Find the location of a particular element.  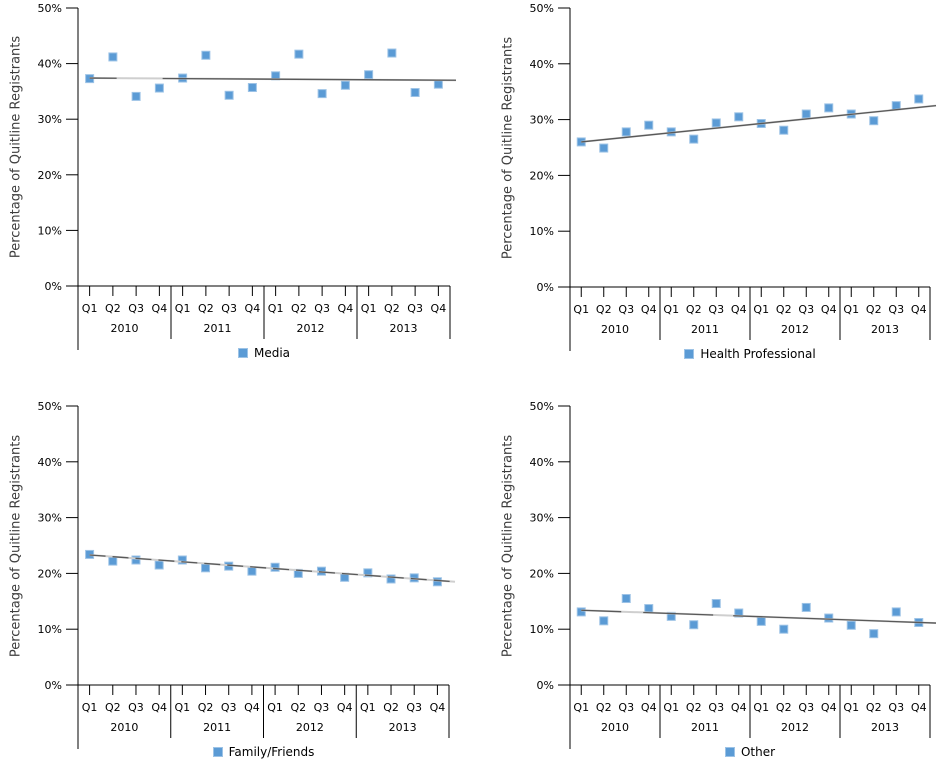

legend-health-professional: Health Professional is located at coordinates (750, 354).